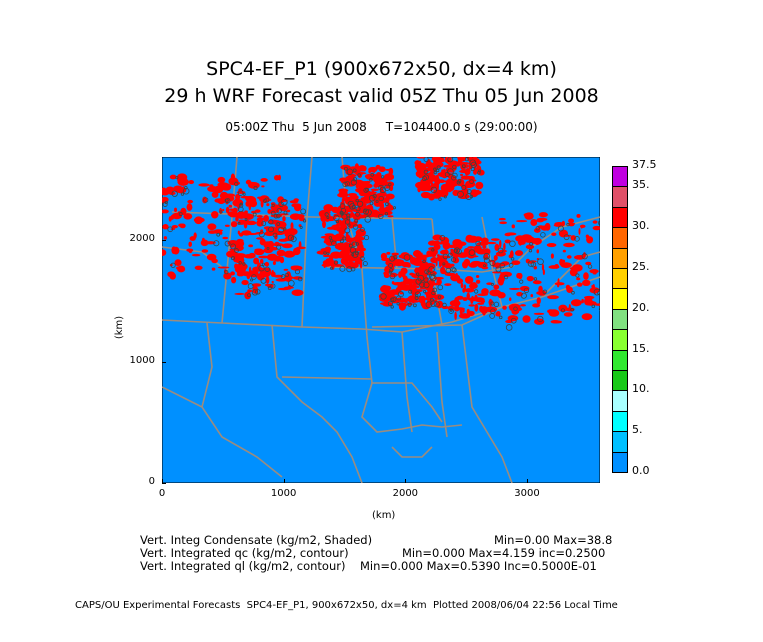 This screenshot has height=642, width=763. What do you see at coordinates (644, 164) in the screenshot?
I see `colorbar-label: 37.5` at bounding box center [644, 164].